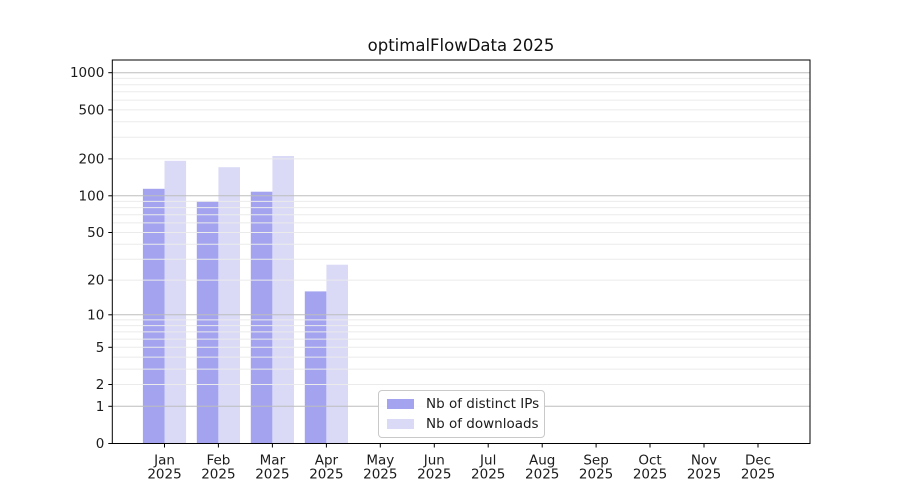 The image size is (900, 500). What do you see at coordinates (482, 423) in the screenshot?
I see `legend-label: Nb of downloads` at bounding box center [482, 423].